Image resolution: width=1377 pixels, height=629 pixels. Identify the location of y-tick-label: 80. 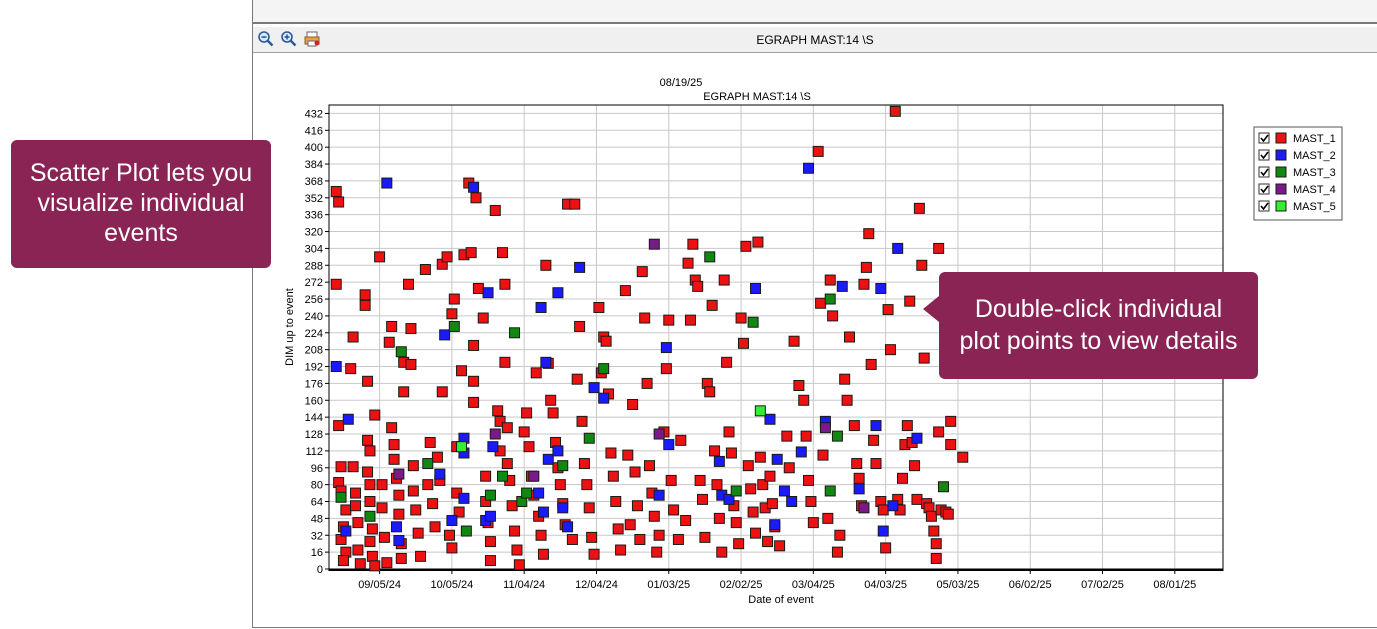
(317, 486).